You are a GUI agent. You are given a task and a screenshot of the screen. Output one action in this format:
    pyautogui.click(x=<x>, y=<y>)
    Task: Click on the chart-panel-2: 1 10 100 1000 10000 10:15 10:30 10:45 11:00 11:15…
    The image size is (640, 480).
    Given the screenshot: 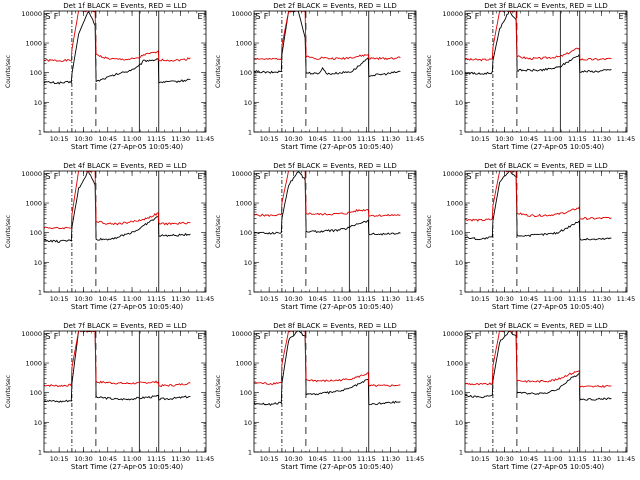 What is the action you would take?
    pyautogui.click(x=319, y=76)
    